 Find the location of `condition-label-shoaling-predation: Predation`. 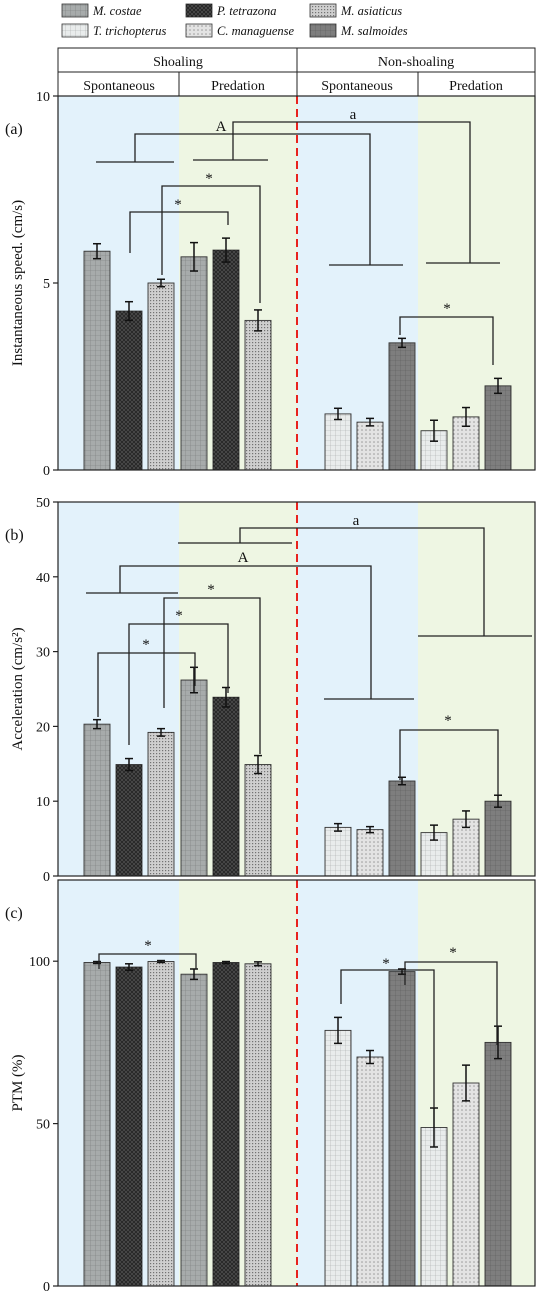

condition-label-shoaling-predation: Predation is located at coordinates (238, 86).